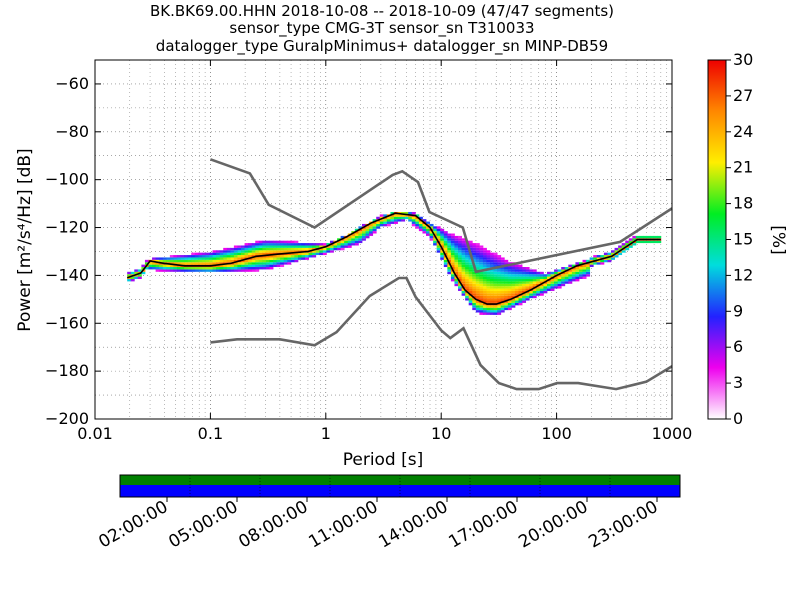 The height and width of the screenshot is (600, 800). Describe the element at coordinates (95, 433) in the screenshot. I see `x-tick-label: 0.01` at that location.